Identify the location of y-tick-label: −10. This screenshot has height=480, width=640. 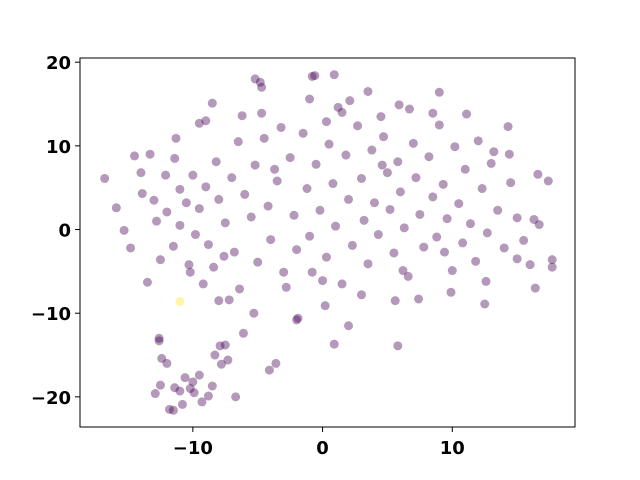
(51, 314).